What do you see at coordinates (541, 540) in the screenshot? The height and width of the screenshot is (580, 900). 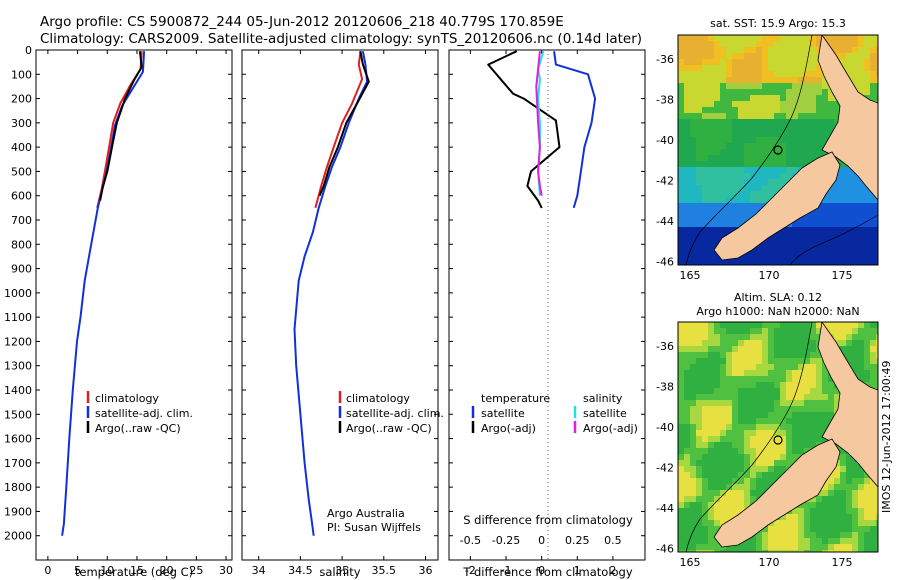 I see `x-tick-label-salinity: 0` at bounding box center [541, 540].